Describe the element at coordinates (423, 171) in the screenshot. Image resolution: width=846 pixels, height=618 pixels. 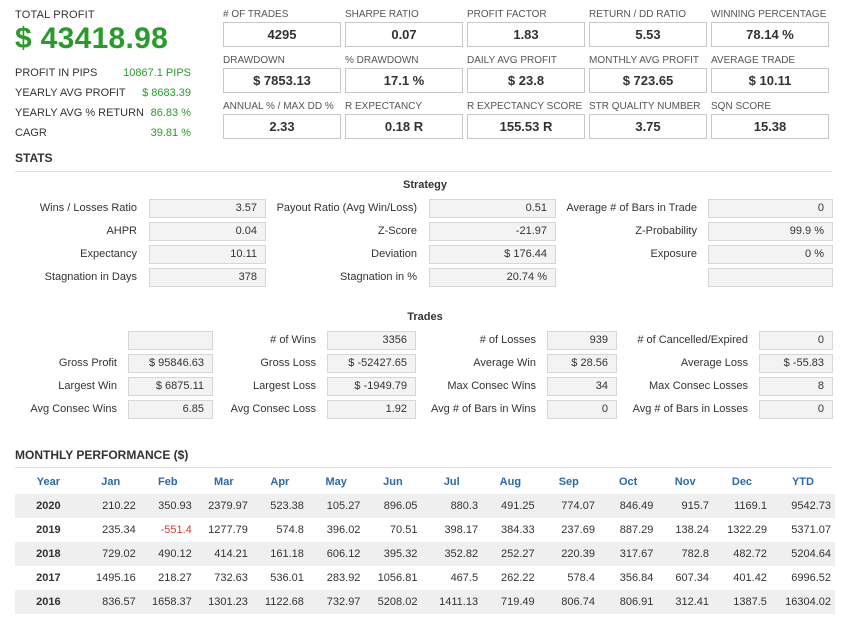
I see `stats-divider` at that location.